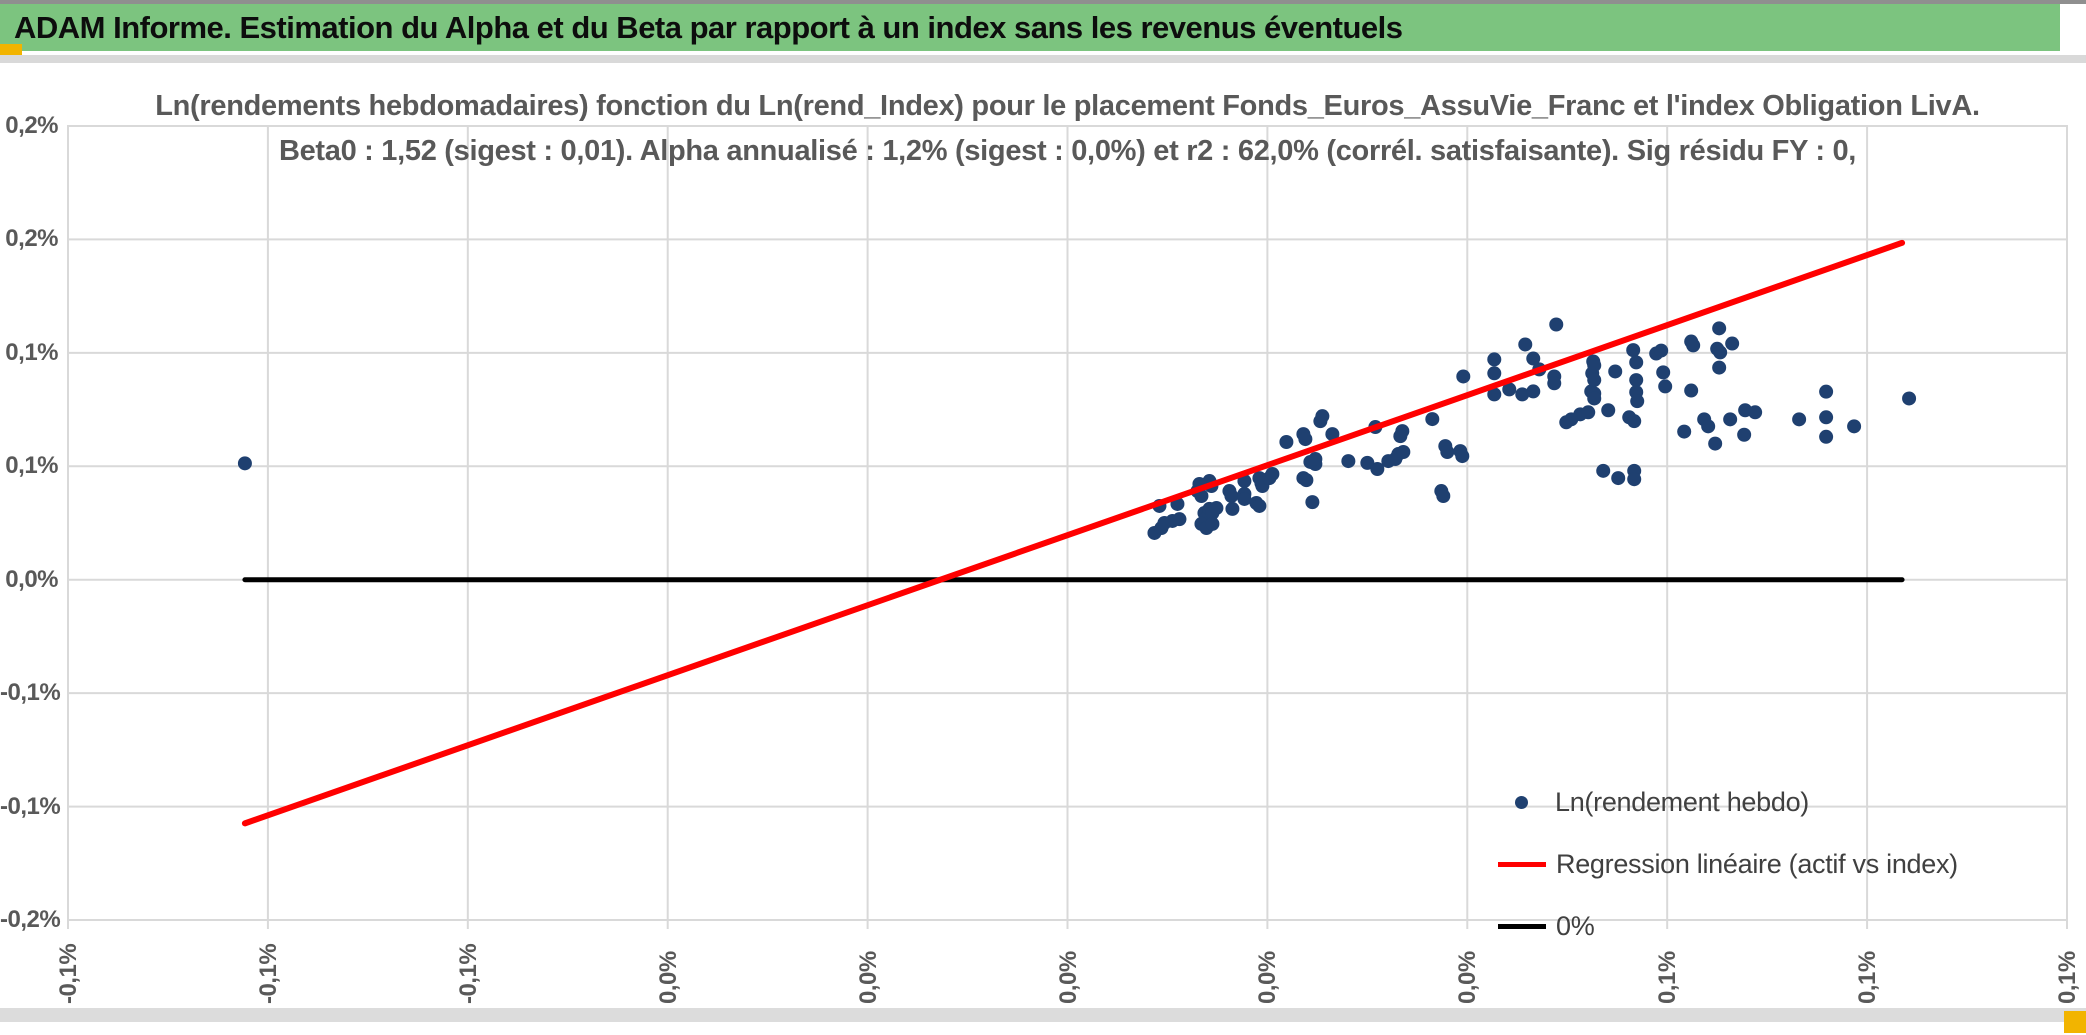 The image size is (2086, 1035). Describe the element at coordinates (1682, 802) in the screenshot. I see `legend-label: Ln(rendement hebdo)` at that location.